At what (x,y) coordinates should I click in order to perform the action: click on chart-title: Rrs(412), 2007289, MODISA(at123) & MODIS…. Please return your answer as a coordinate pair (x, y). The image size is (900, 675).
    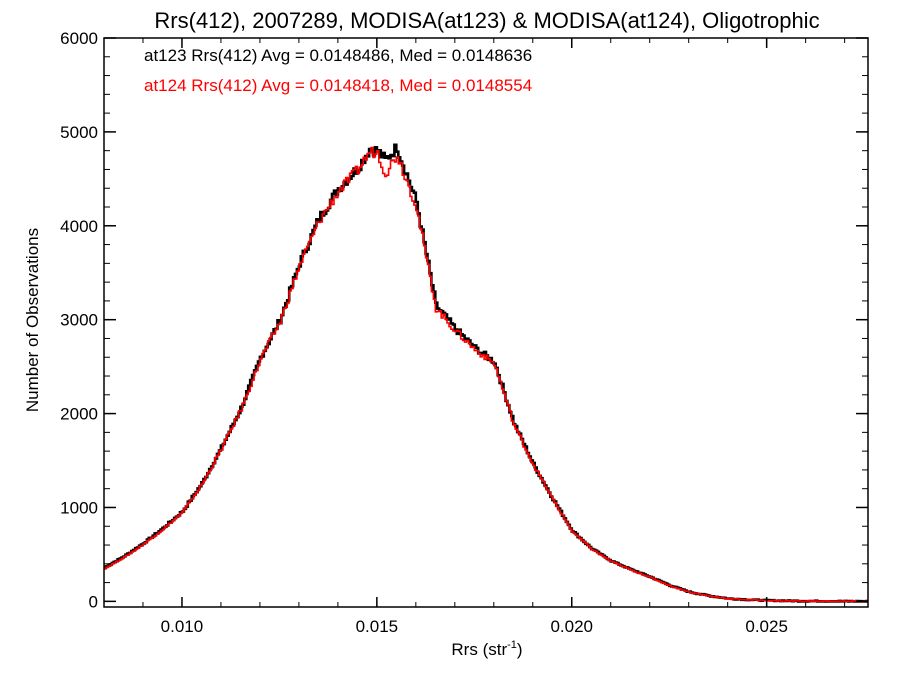
    Looking at the image, I should click on (486, 20).